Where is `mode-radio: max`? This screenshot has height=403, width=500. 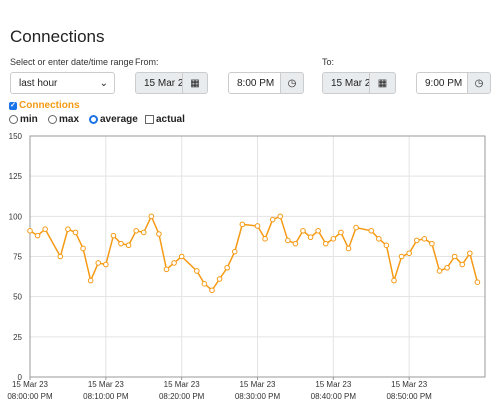 mode-radio: max is located at coordinates (63, 119).